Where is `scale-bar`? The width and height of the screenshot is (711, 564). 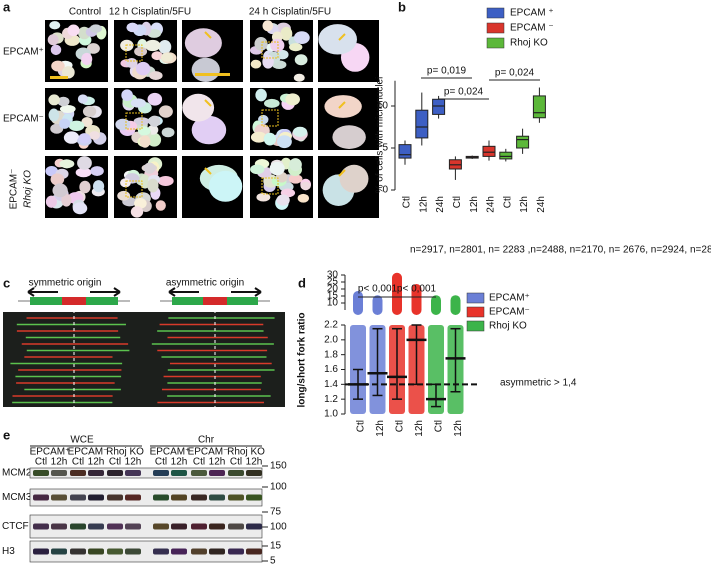
scale-bar is located at coordinates (59, 77).